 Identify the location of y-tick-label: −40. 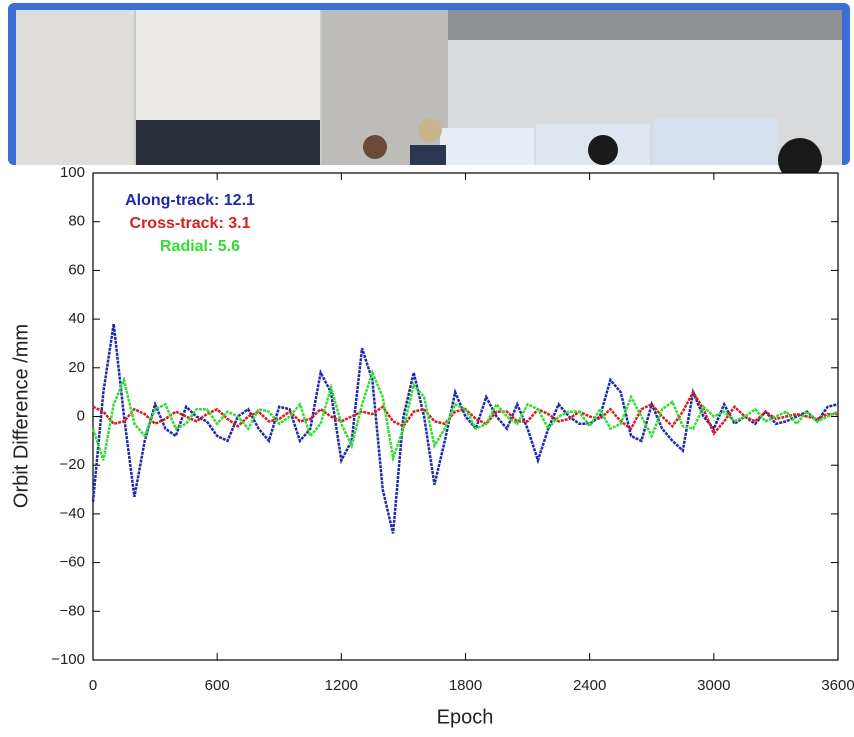
(72, 513).